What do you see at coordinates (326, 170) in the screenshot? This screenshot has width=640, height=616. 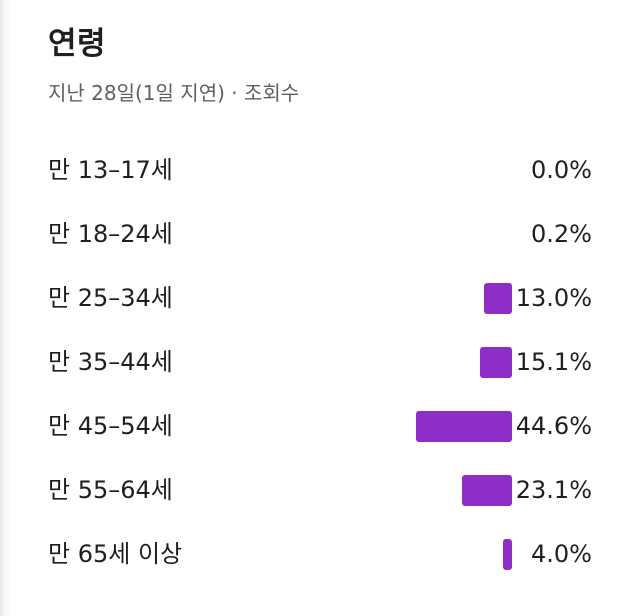 I see `age-row: 만 13–17세 0.0%` at bounding box center [326, 170].